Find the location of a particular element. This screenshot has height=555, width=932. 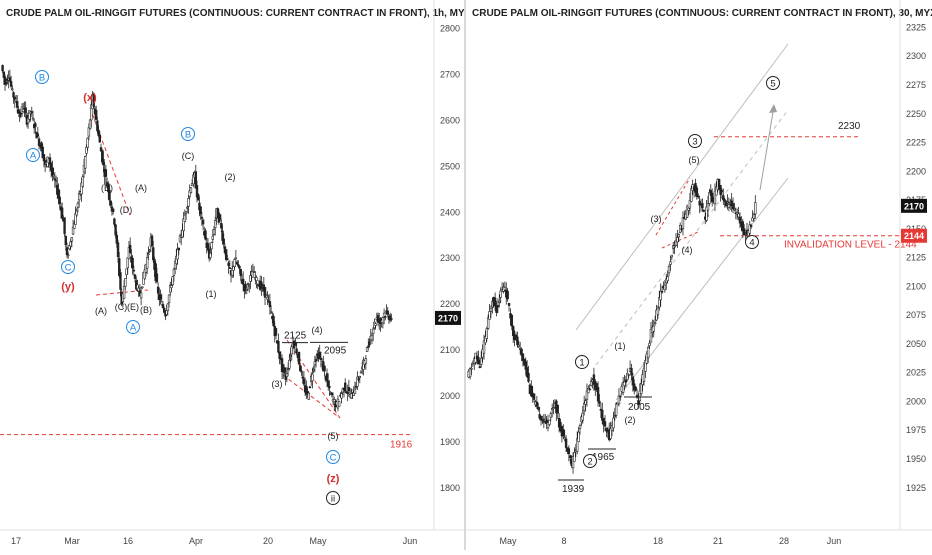

y-tick-label: 2200 is located at coordinates (450, 304).